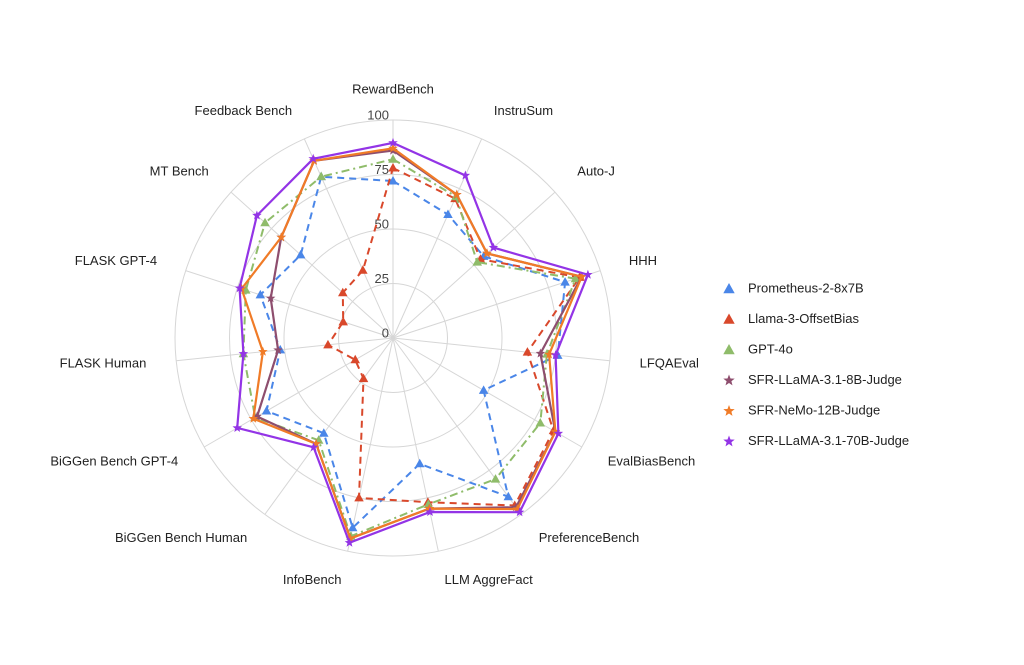 The height and width of the screenshot is (665, 1024). I want to click on category-label: BiGGen Bench Human, so click(181, 537).